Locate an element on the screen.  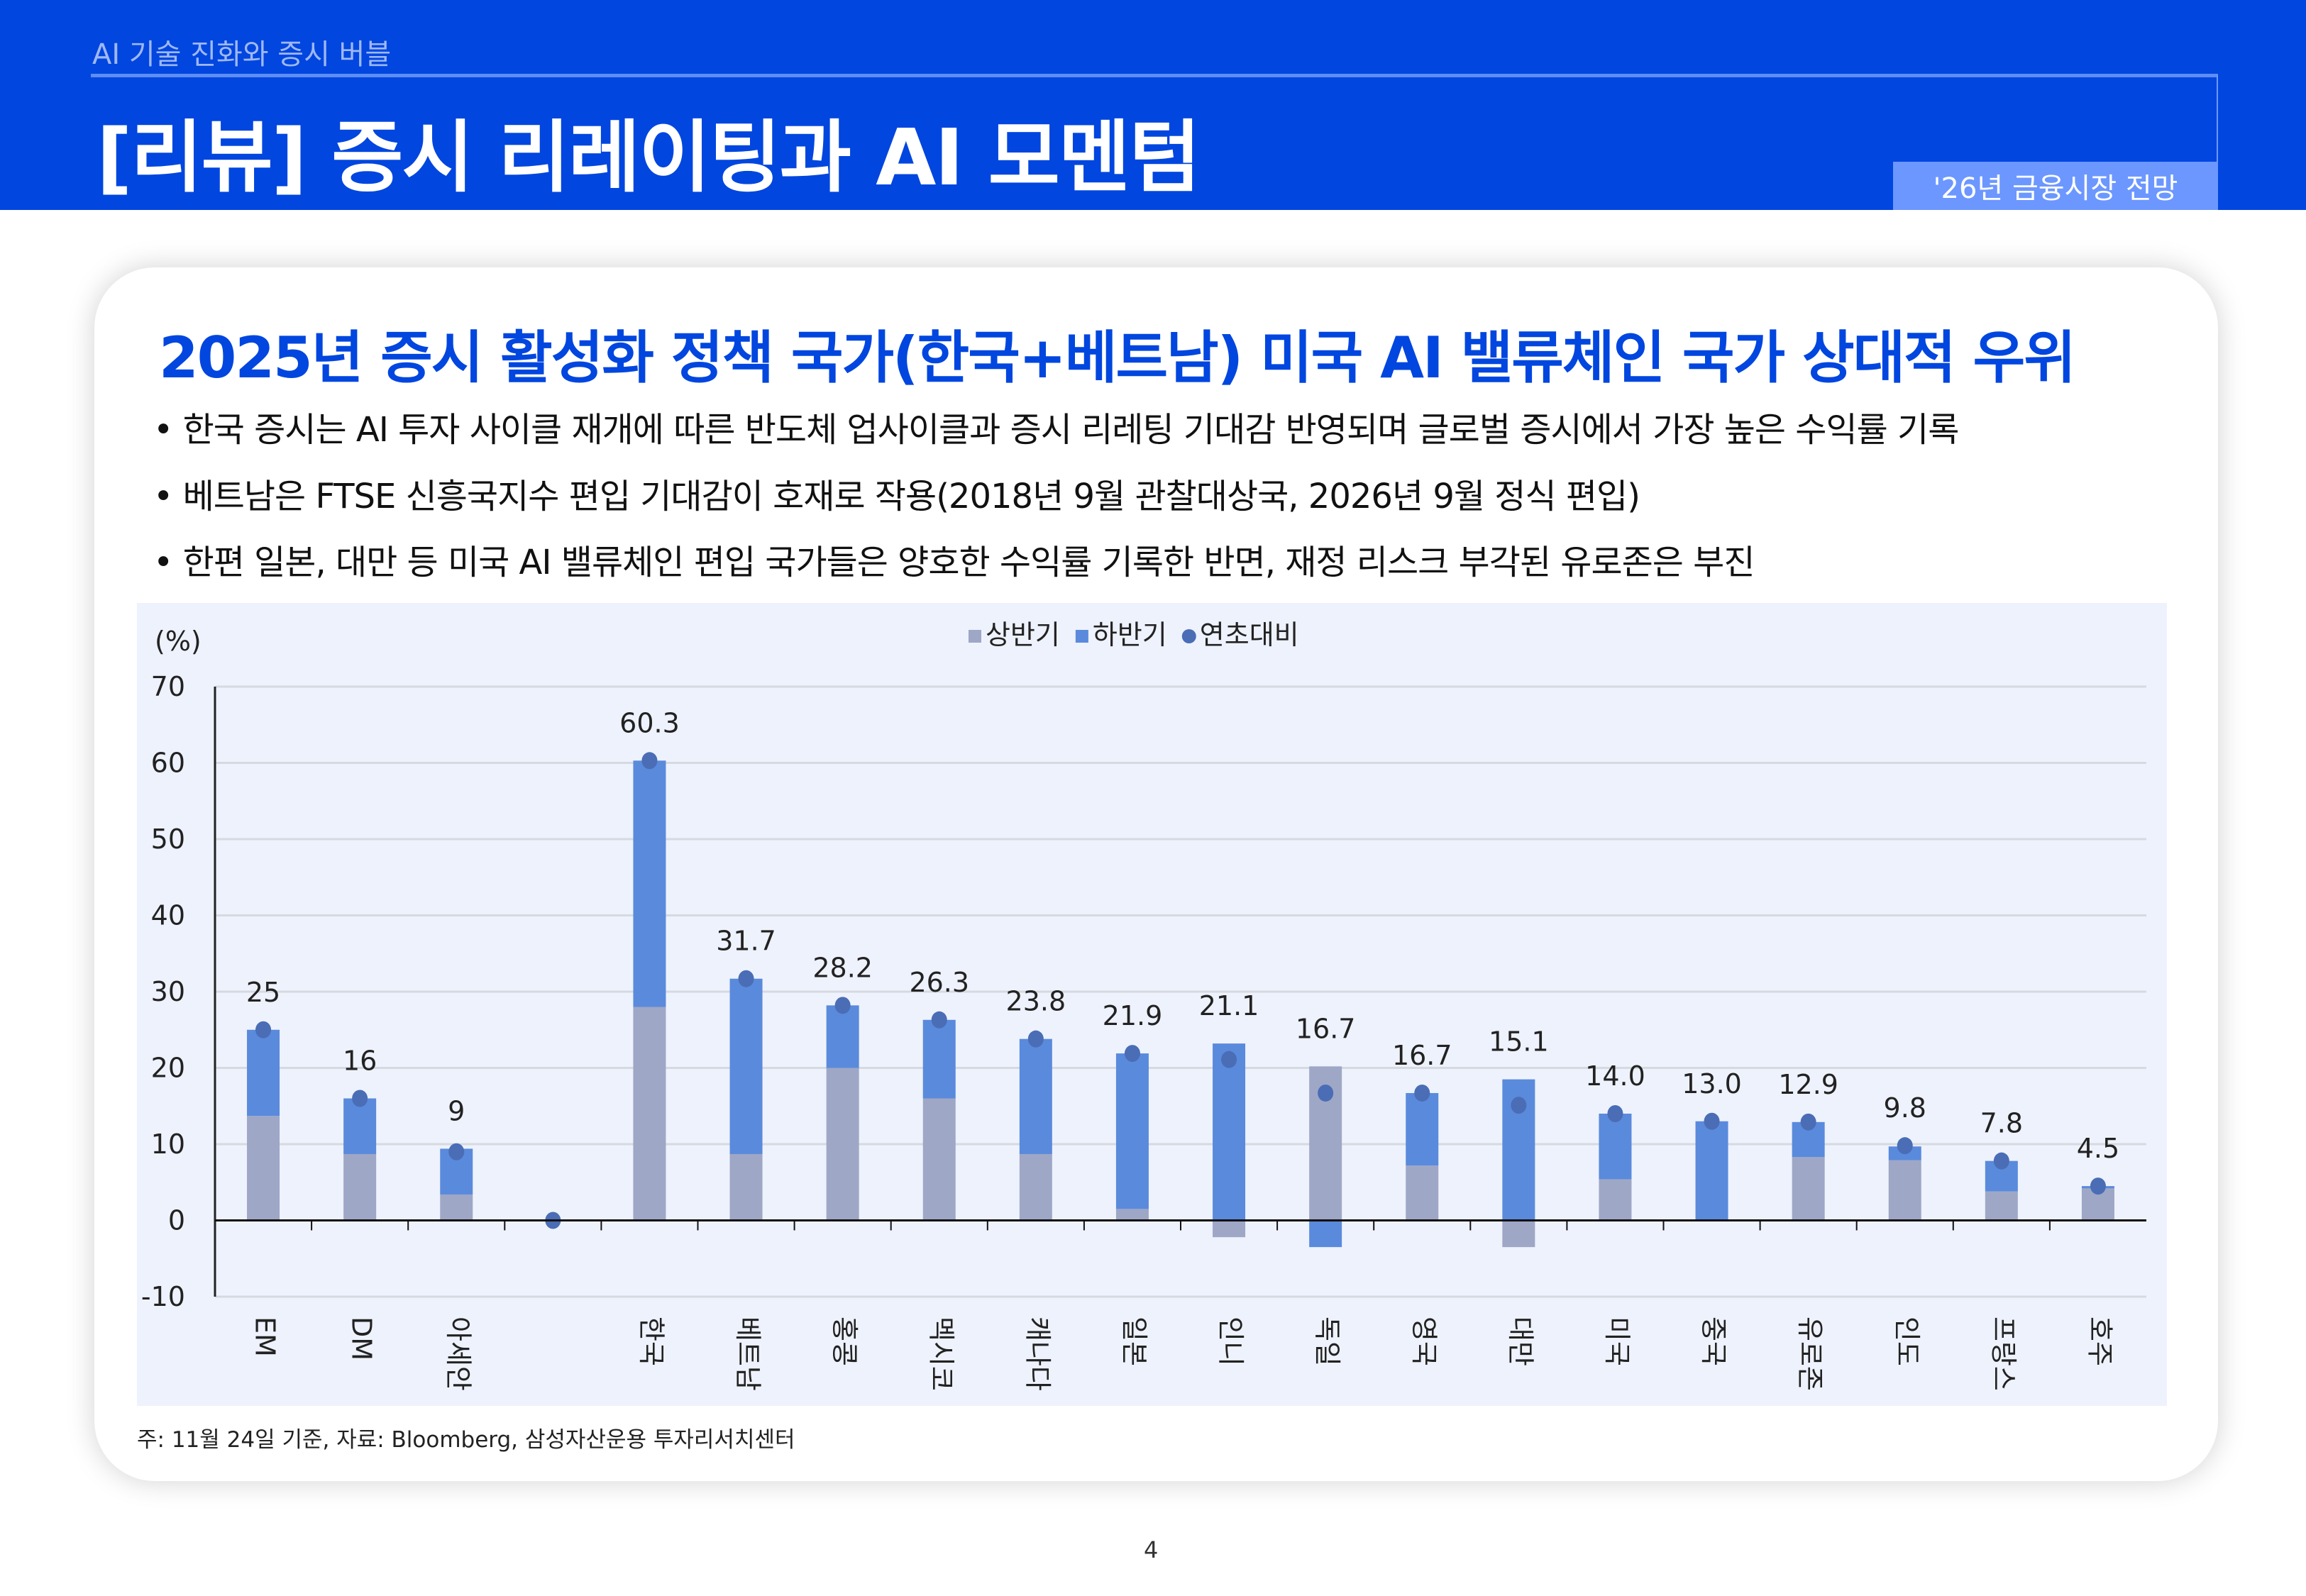
x-category-label: 호주 is located at coordinates (2099, 1342).